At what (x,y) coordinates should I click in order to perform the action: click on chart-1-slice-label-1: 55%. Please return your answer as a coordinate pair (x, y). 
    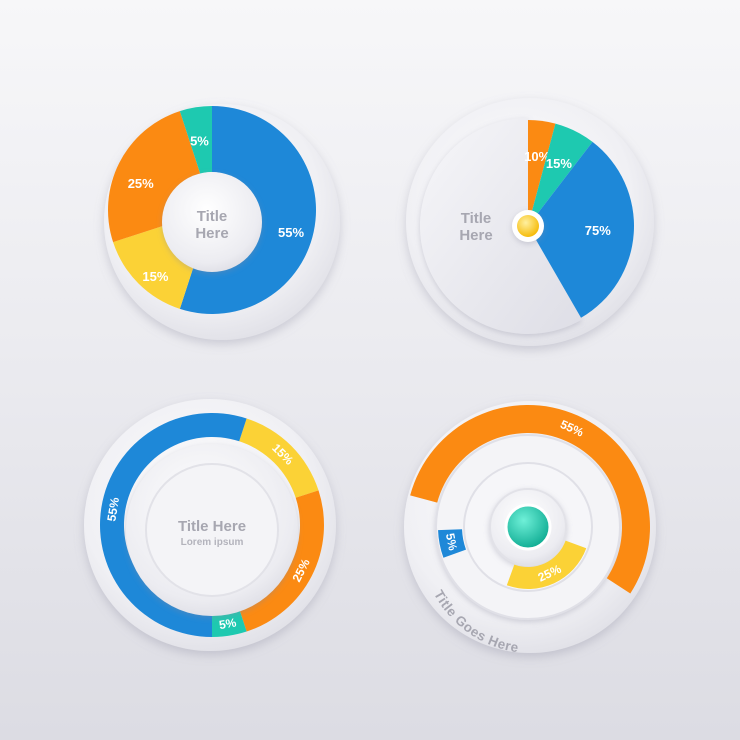
    Looking at the image, I should click on (291, 232).